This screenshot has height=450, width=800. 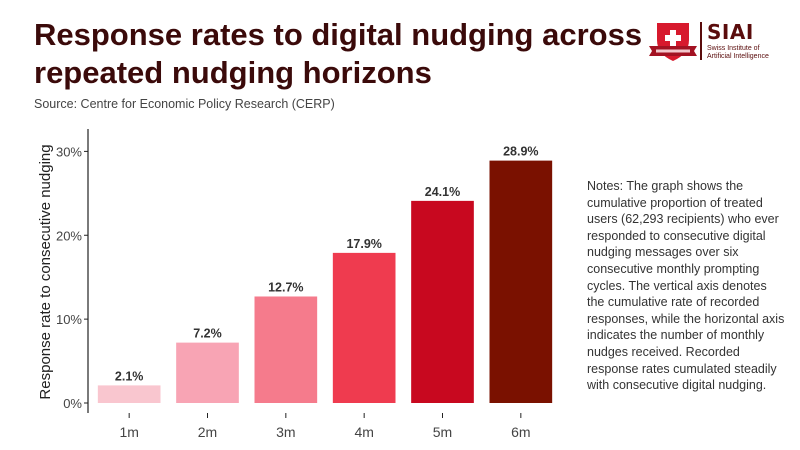 I want to click on bar-value-label: 17.9%, so click(x=363, y=244).